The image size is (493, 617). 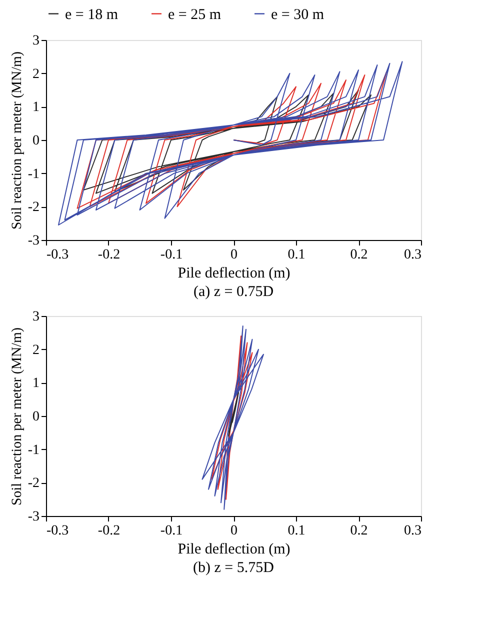 What do you see at coordinates (91, 14) in the screenshot?
I see `legend-label: e = 18 m` at bounding box center [91, 14].